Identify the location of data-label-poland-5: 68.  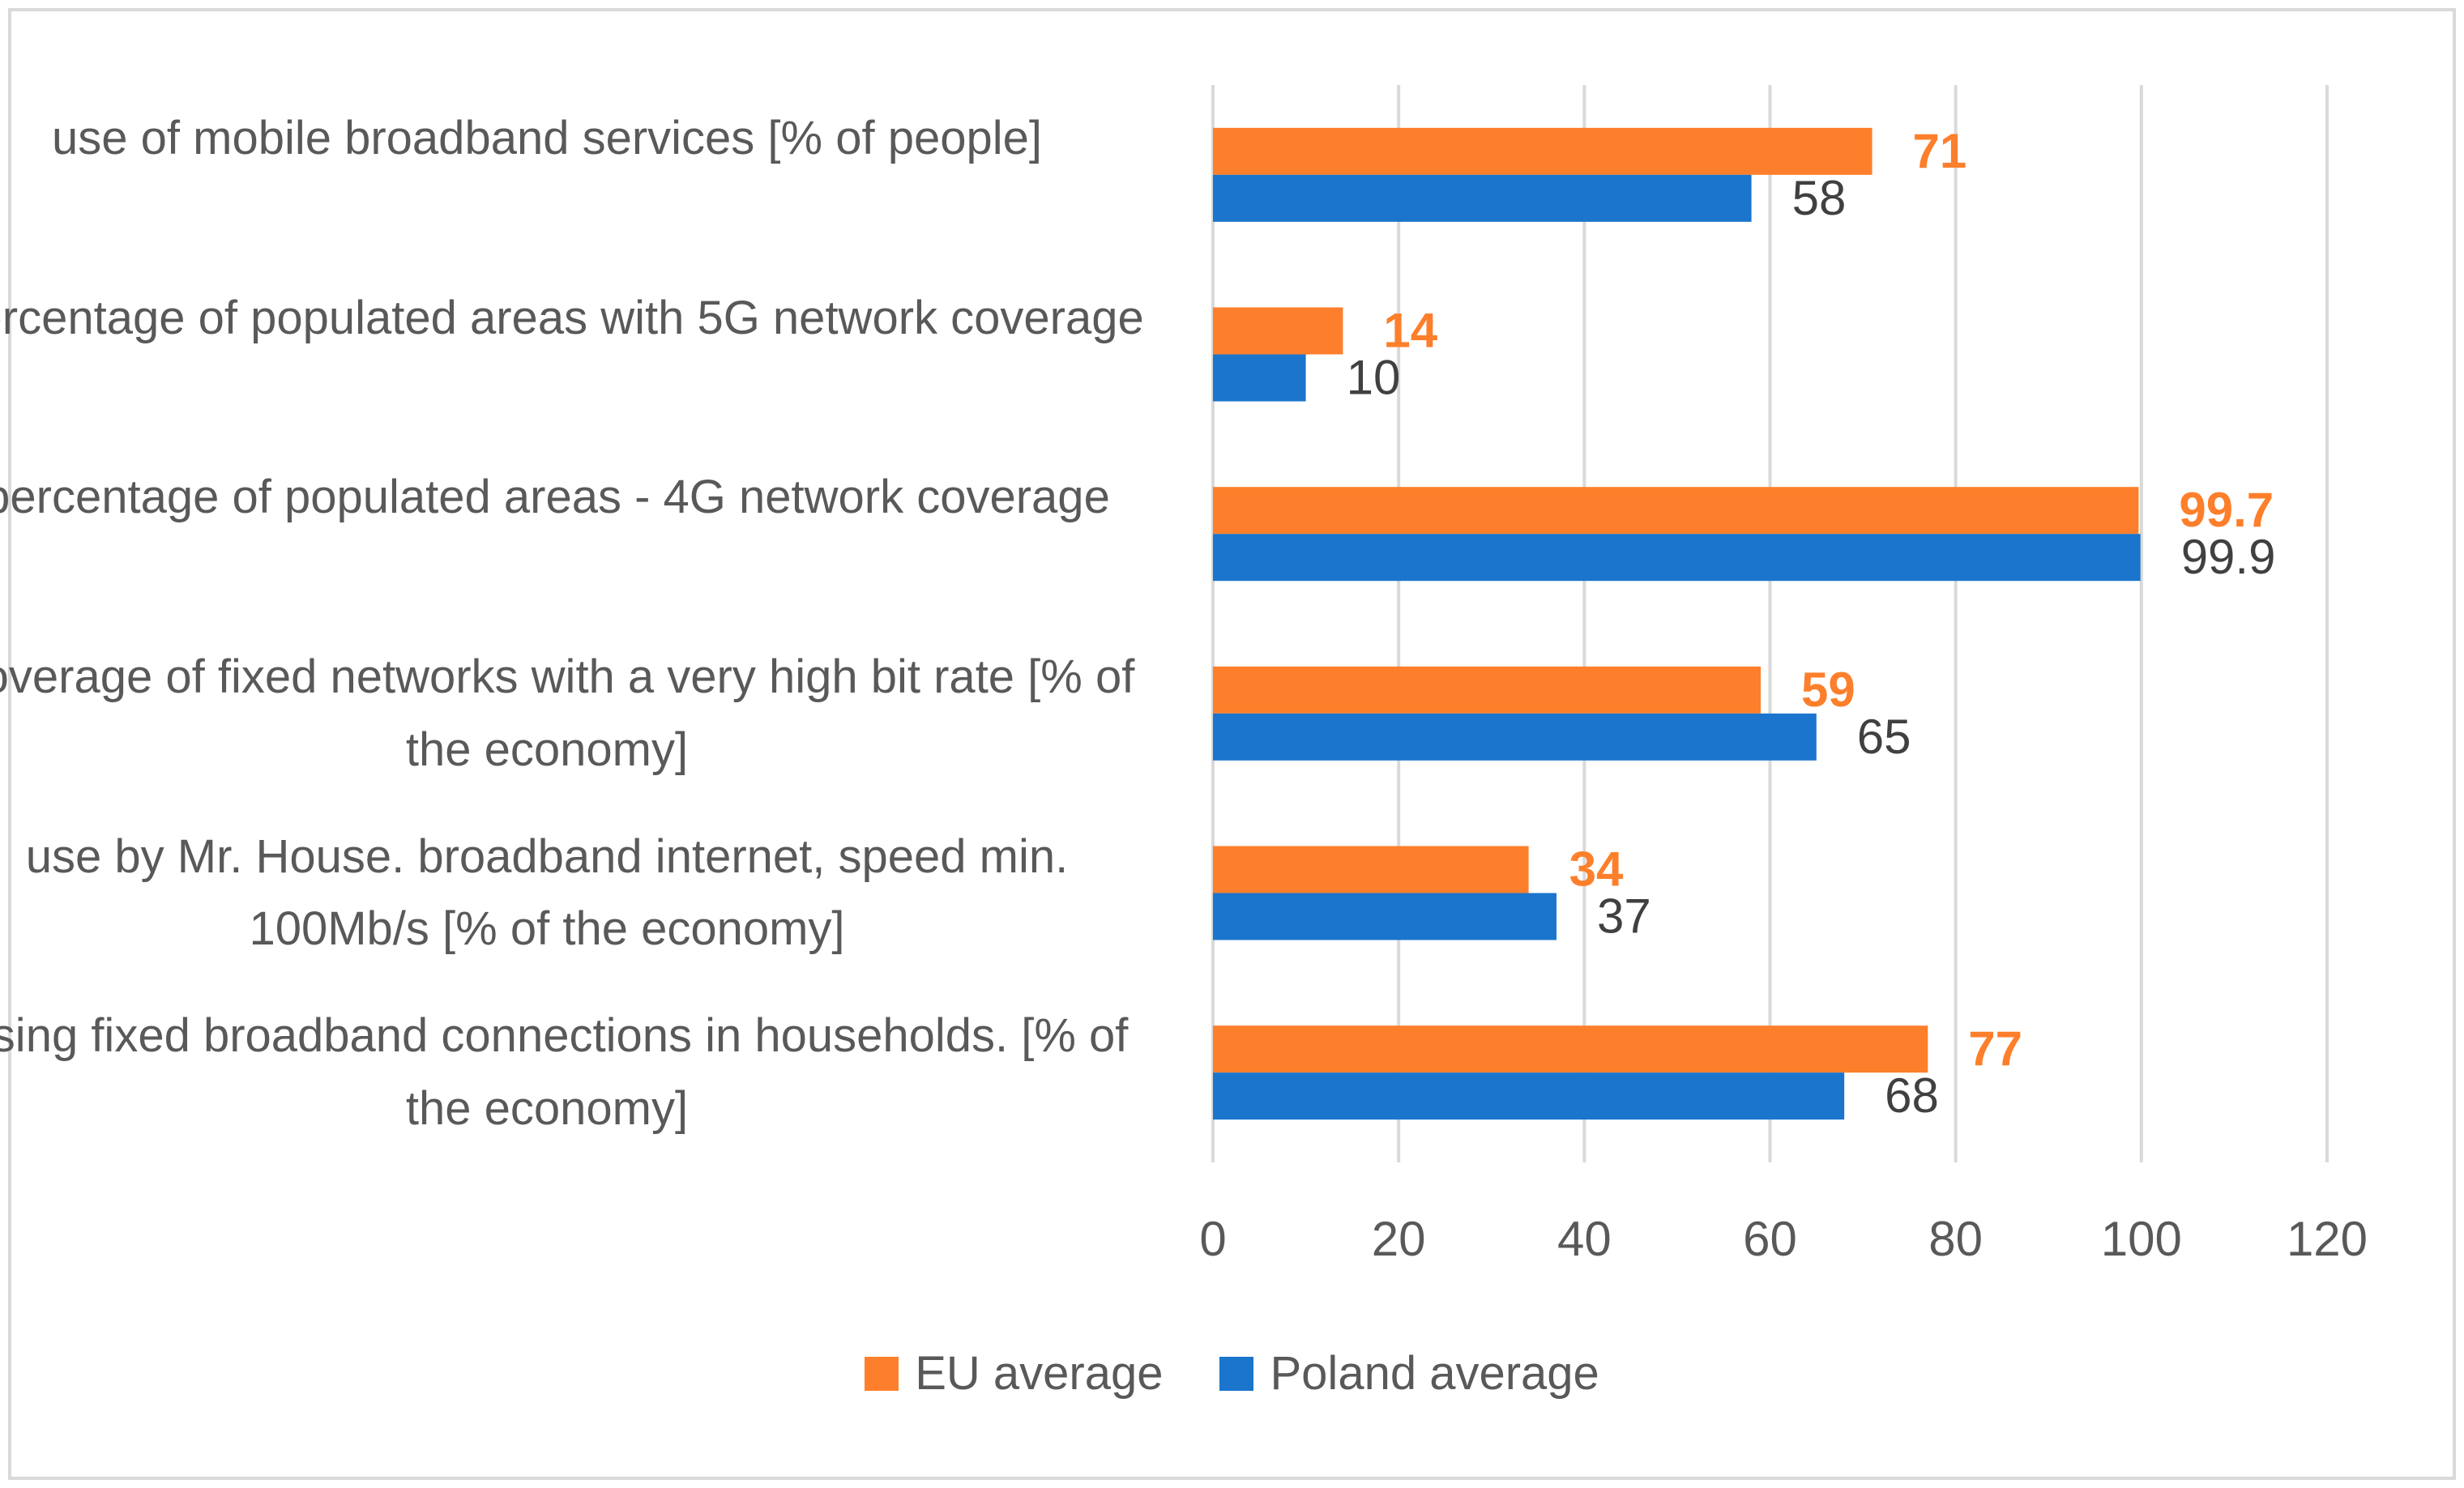
(1912, 1095).